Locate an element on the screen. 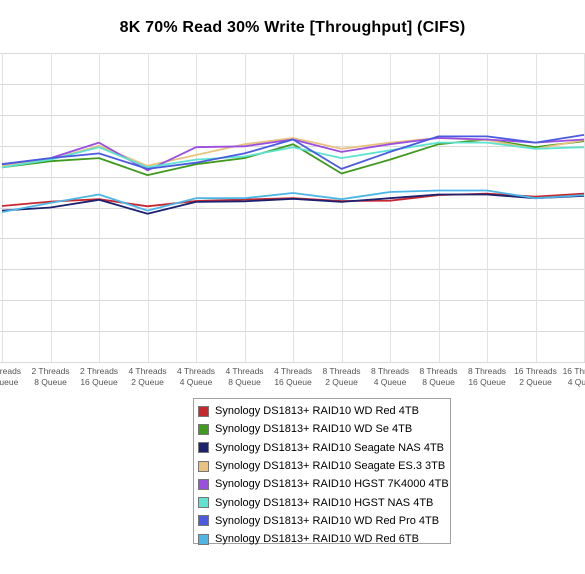  legend-item: Synology DS1813+ RAID10 HGST 7K4000 4TB is located at coordinates (324, 484).